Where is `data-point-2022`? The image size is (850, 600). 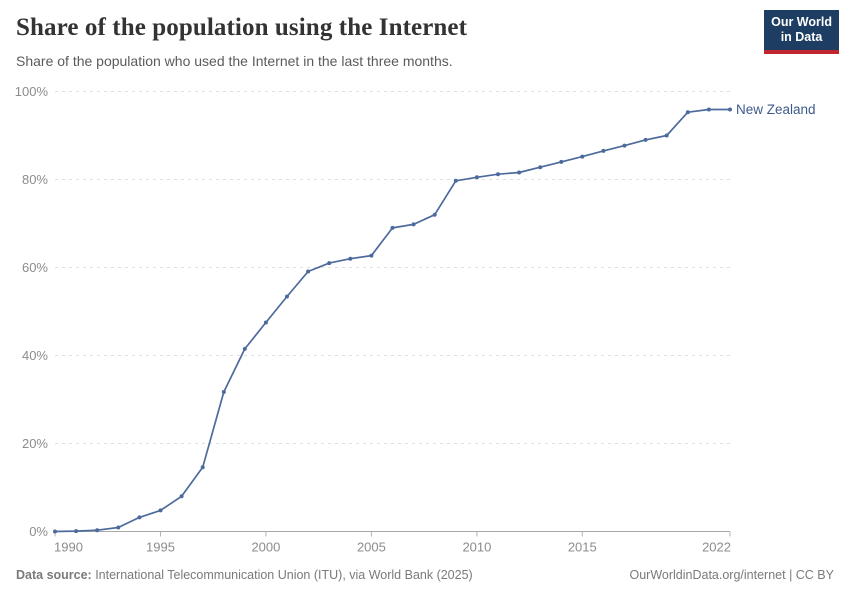
data-point-2022 is located at coordinates (730, 109).